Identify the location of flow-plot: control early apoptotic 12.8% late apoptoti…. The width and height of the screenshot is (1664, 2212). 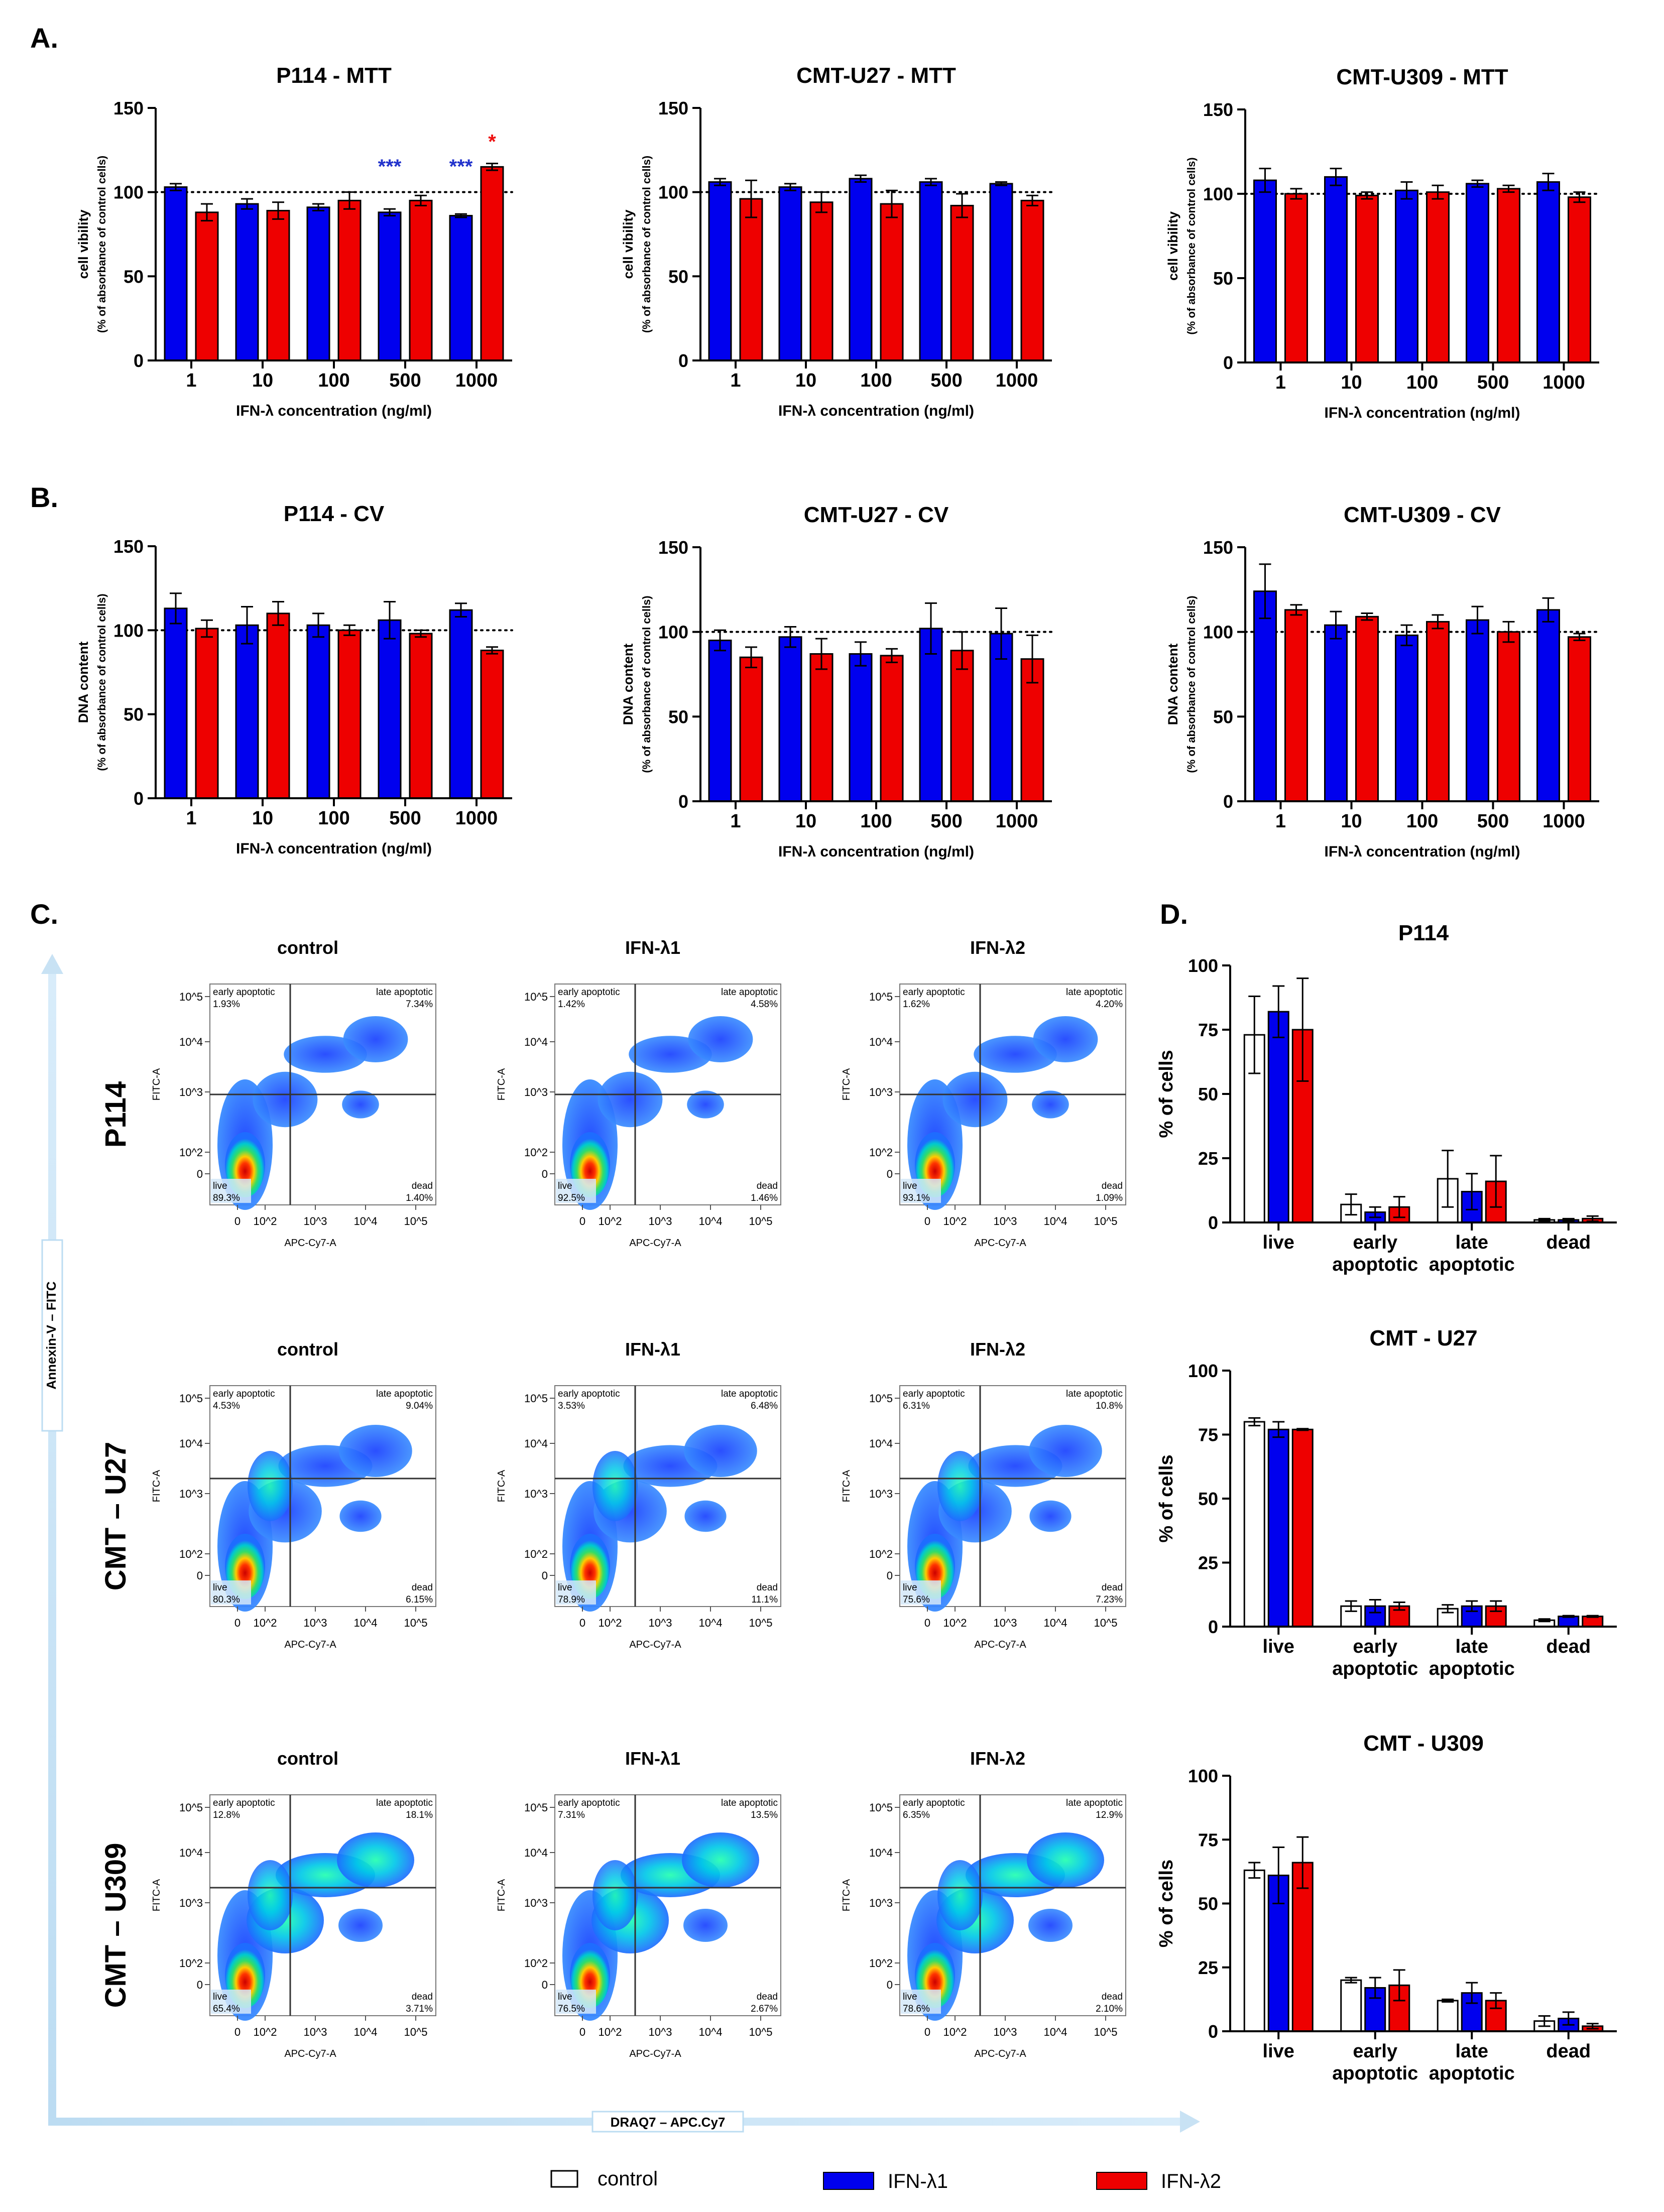
(293, 1904).